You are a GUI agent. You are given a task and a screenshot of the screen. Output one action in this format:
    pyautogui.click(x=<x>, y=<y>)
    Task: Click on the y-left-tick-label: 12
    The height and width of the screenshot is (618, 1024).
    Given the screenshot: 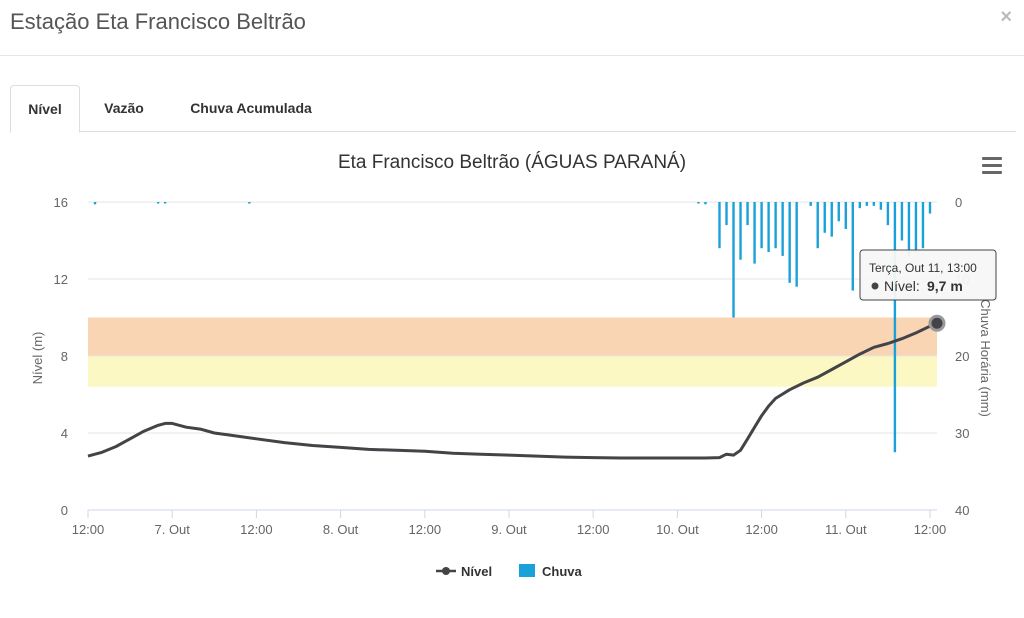 What is the action you would take?
    pyautogui.click(x=61, y=279)
    